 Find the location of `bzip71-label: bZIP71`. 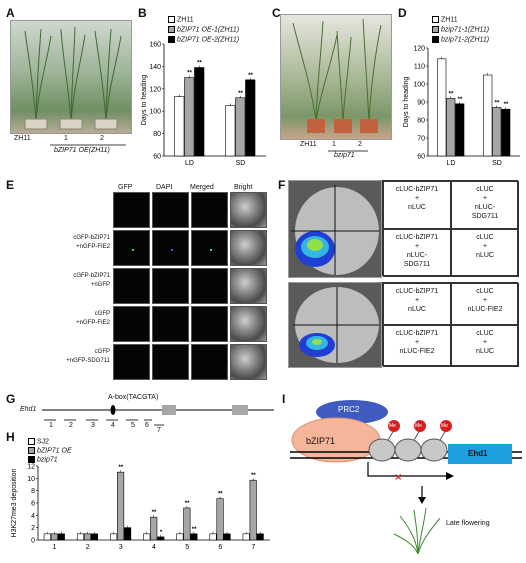

bzip71-label: bZIP71 is located at coordinates (321, 441).